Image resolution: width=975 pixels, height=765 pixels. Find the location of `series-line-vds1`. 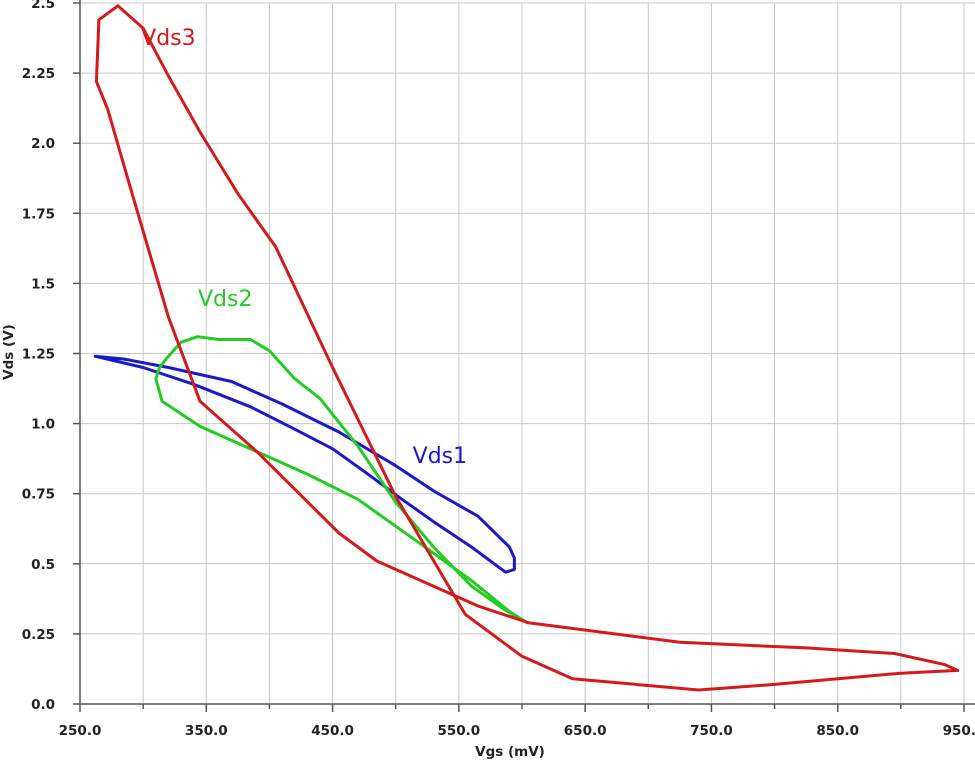

series-line-vds1 is located at coordinates (304, 464).